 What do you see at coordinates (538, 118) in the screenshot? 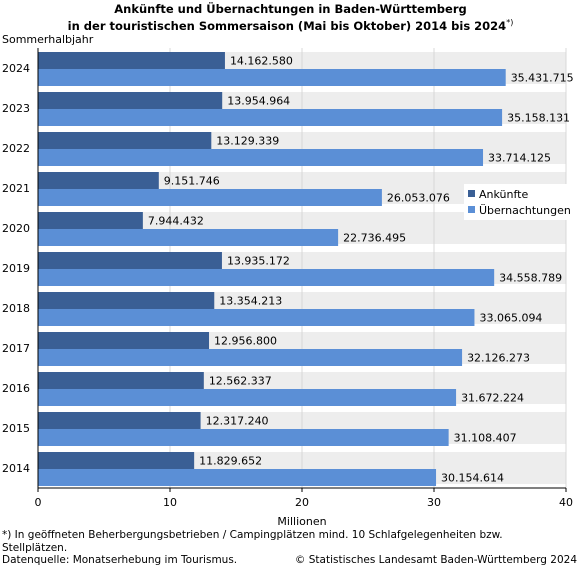
I see `data-label: 35.158.131` at bounding box center [538, 118].